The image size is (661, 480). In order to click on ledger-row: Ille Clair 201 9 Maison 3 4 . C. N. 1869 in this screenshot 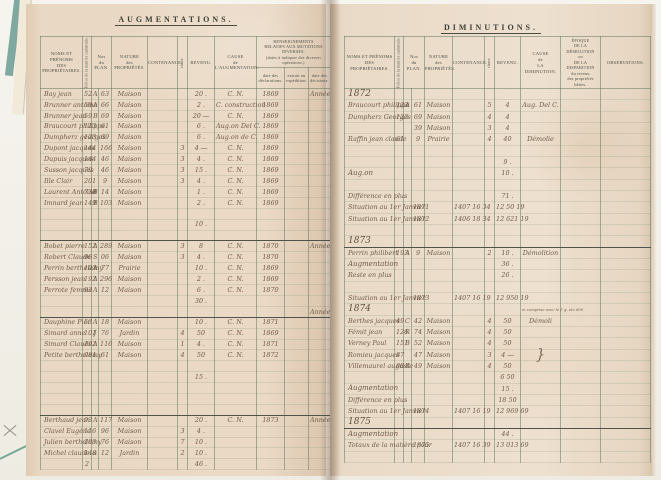, I will do `click(185, 181)`.